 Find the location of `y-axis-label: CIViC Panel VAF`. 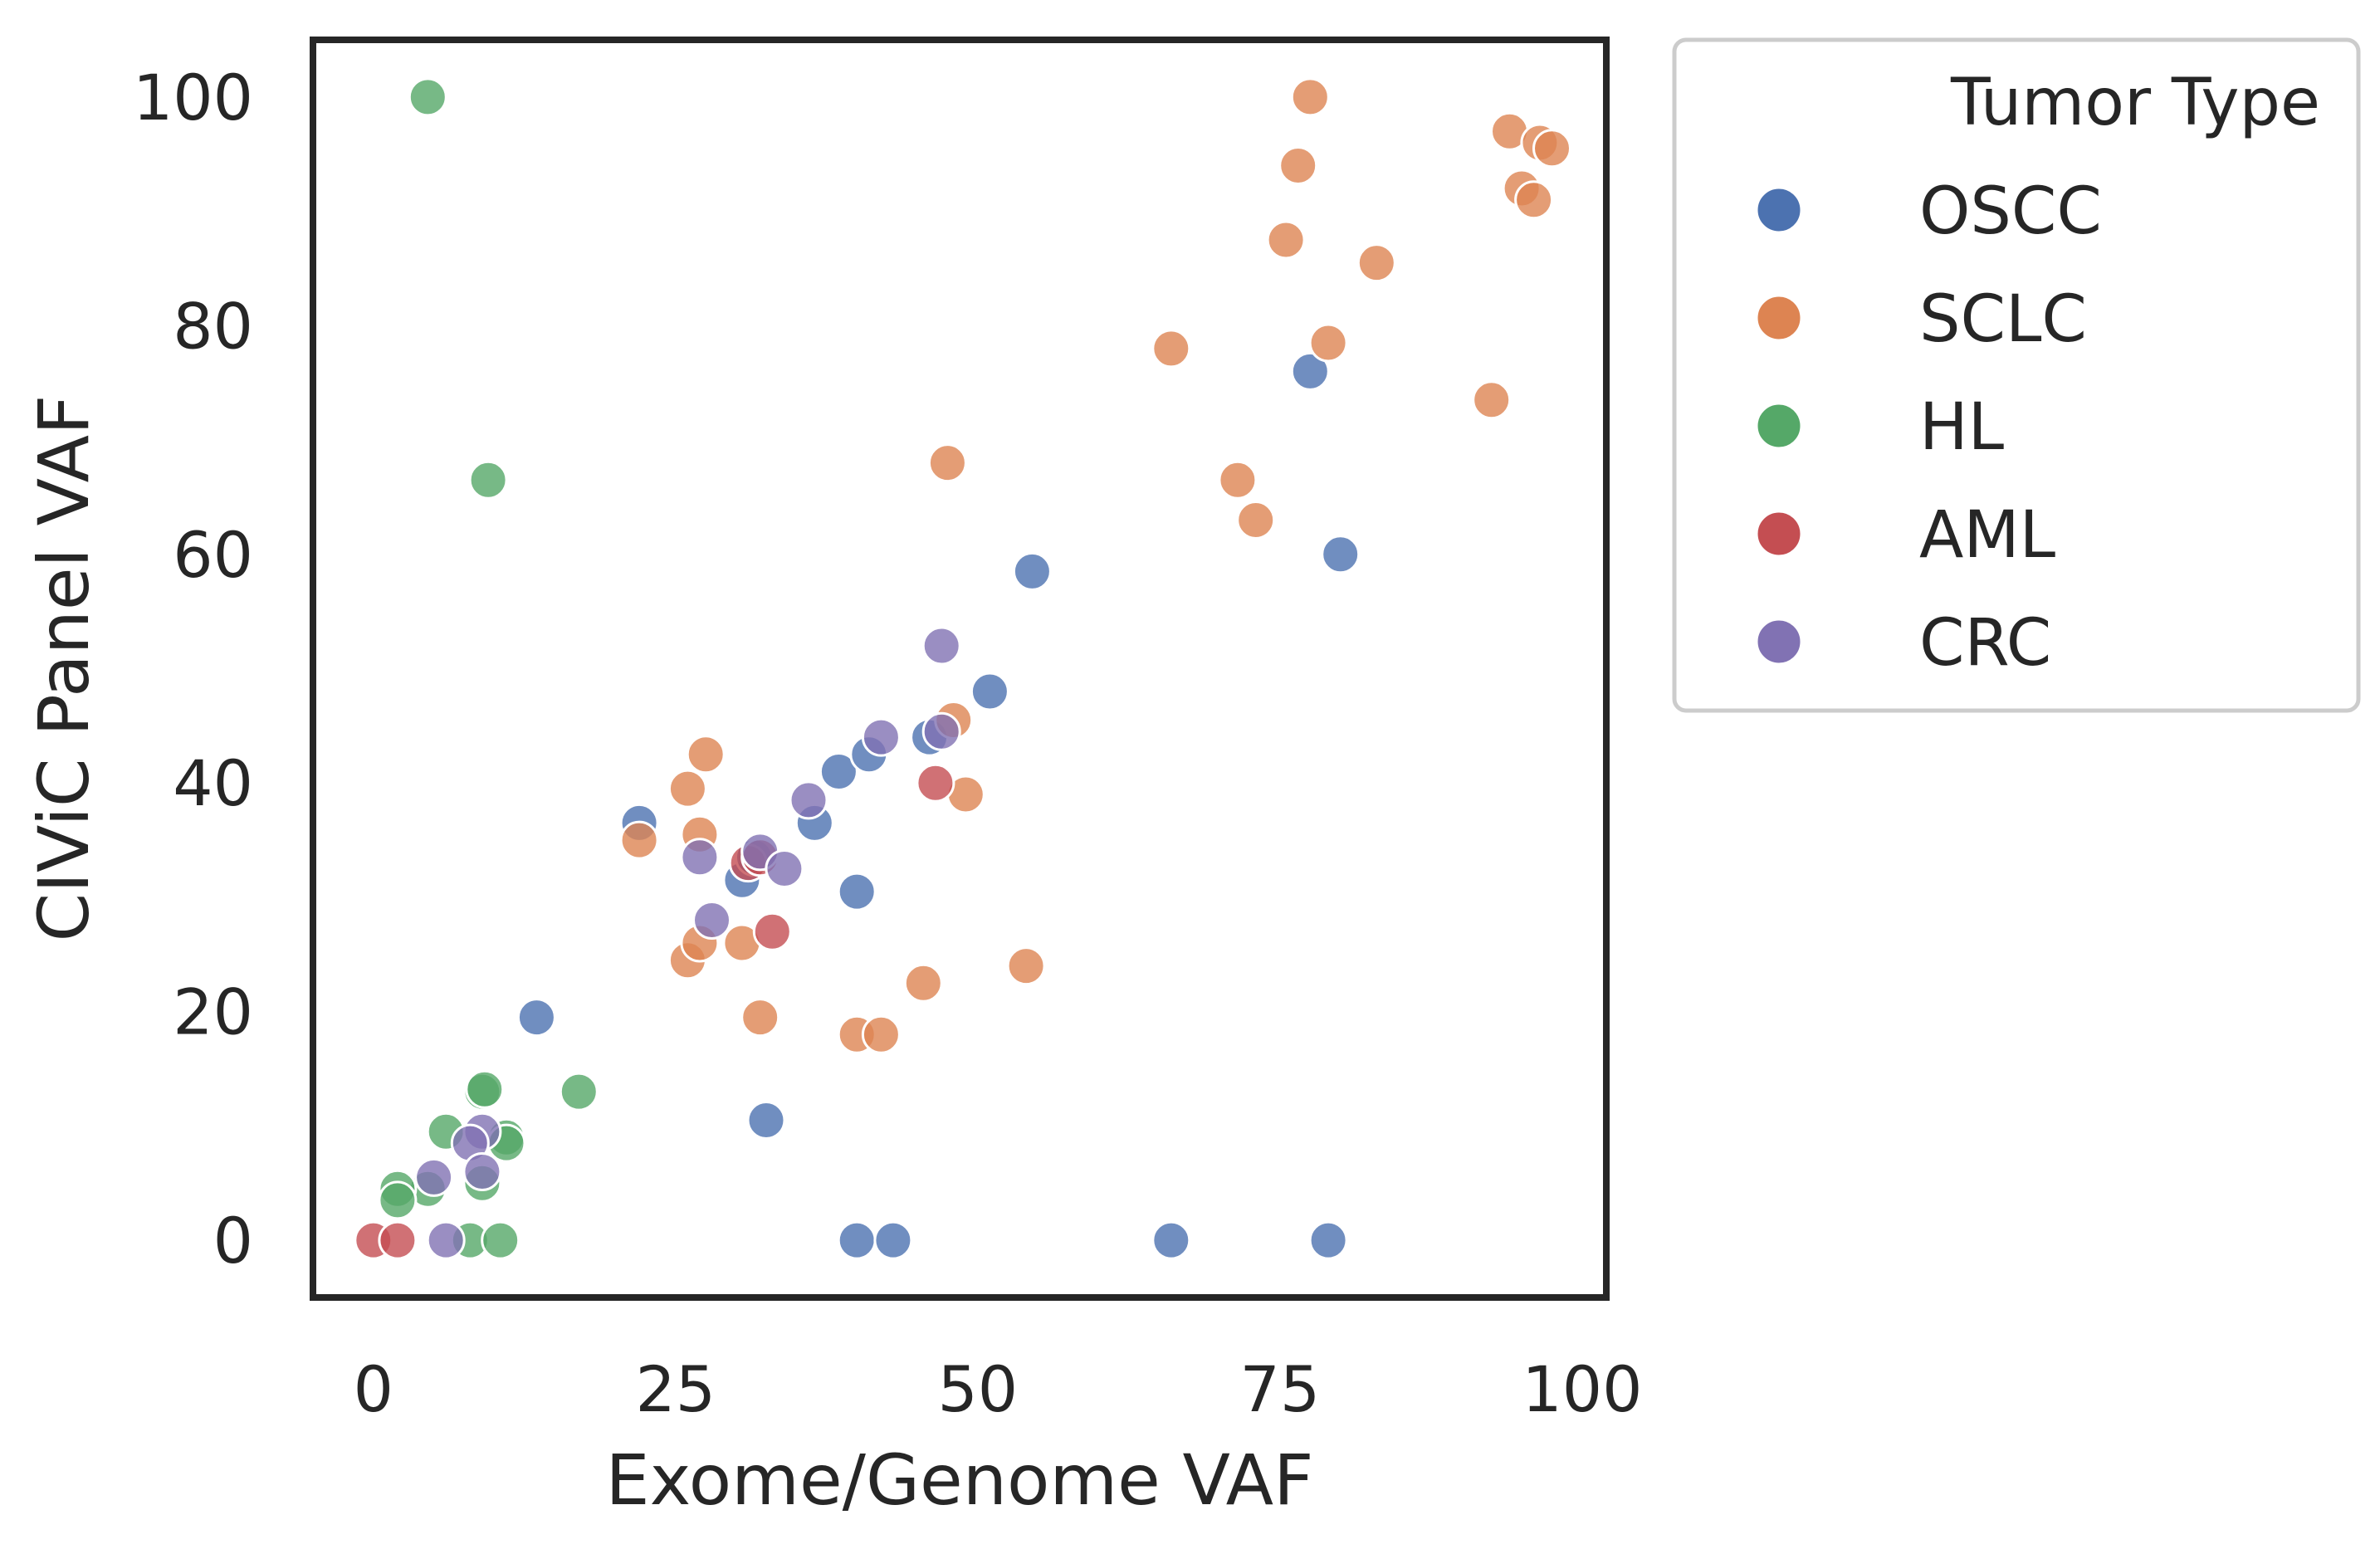

y-axis-label: CIViC Panel VAF is located at coordinates (64, 668).